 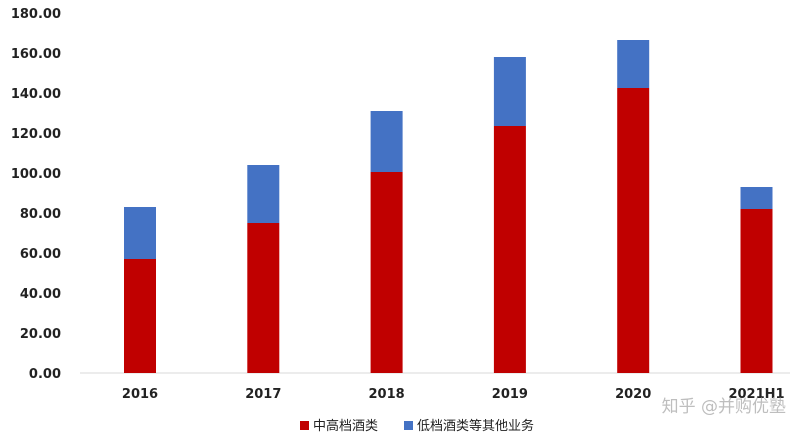 What do you see at coordinates (40, 214) in the screenshot?
I see `y-tick-label: 80.00` at bounding box center [40, 214].